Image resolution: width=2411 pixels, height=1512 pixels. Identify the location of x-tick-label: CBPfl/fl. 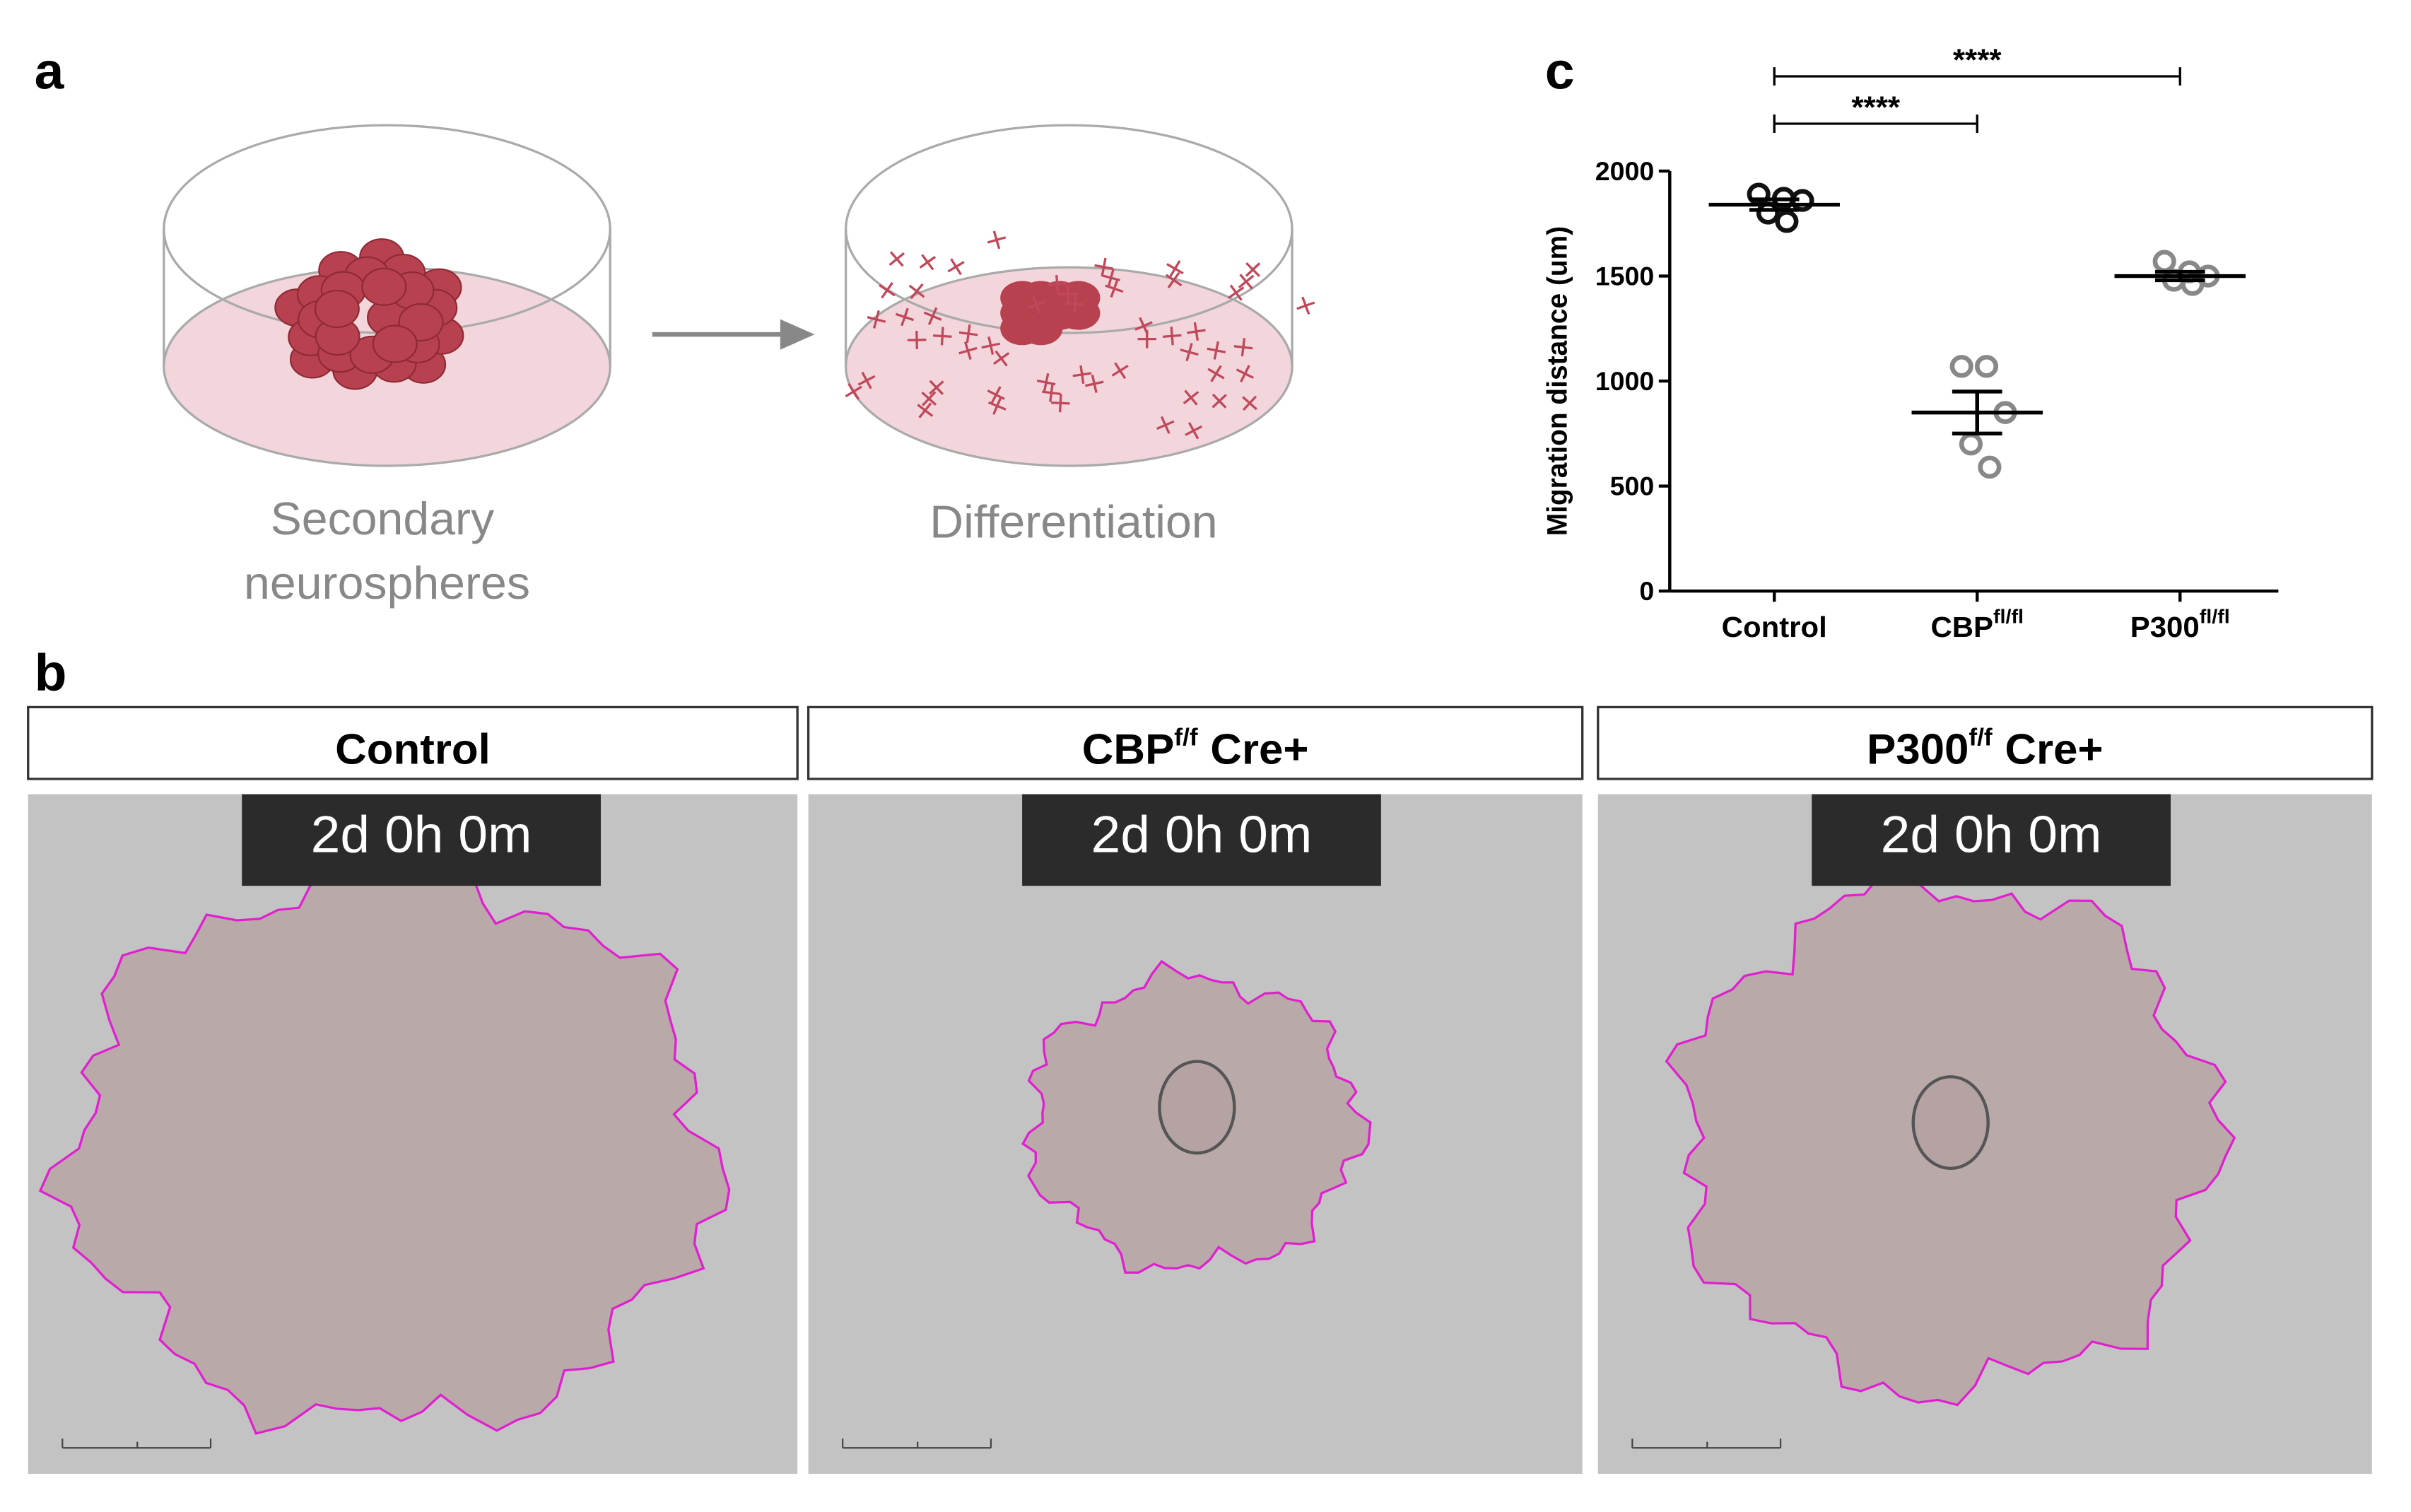
(1977, 625).